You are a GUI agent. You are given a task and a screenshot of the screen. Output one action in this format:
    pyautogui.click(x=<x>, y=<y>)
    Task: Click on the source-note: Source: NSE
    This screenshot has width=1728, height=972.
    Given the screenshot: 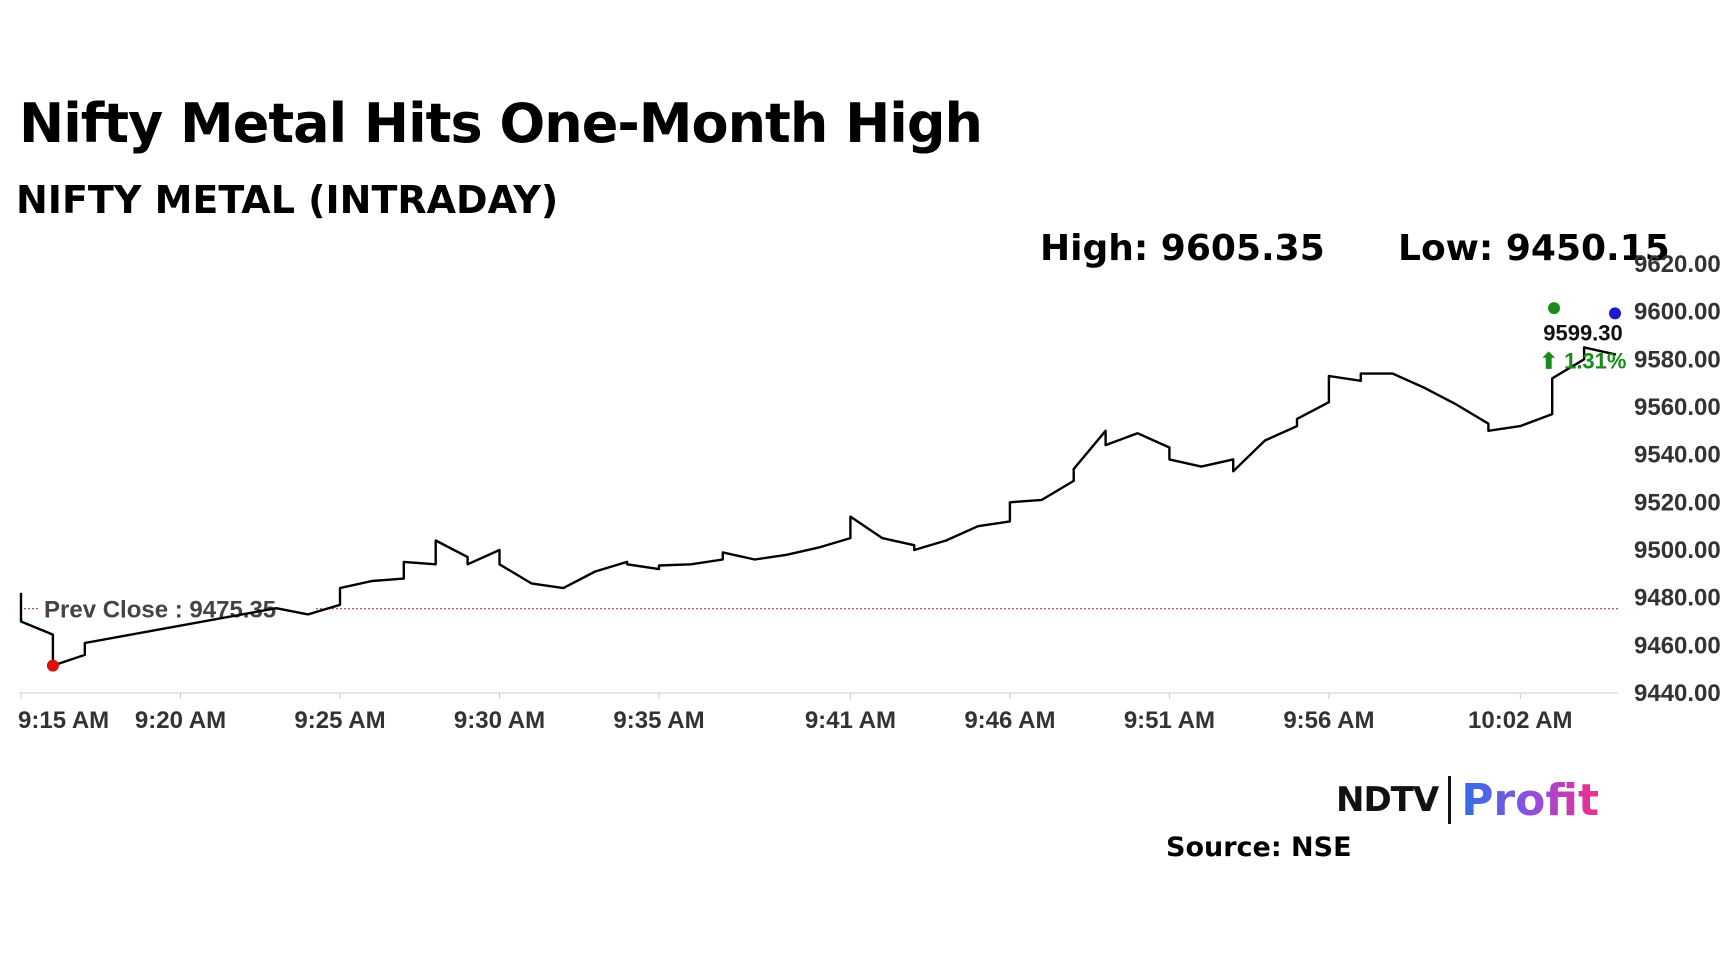 What is the action you would take?
    pyautogui.click(x=1259, y=847)
    